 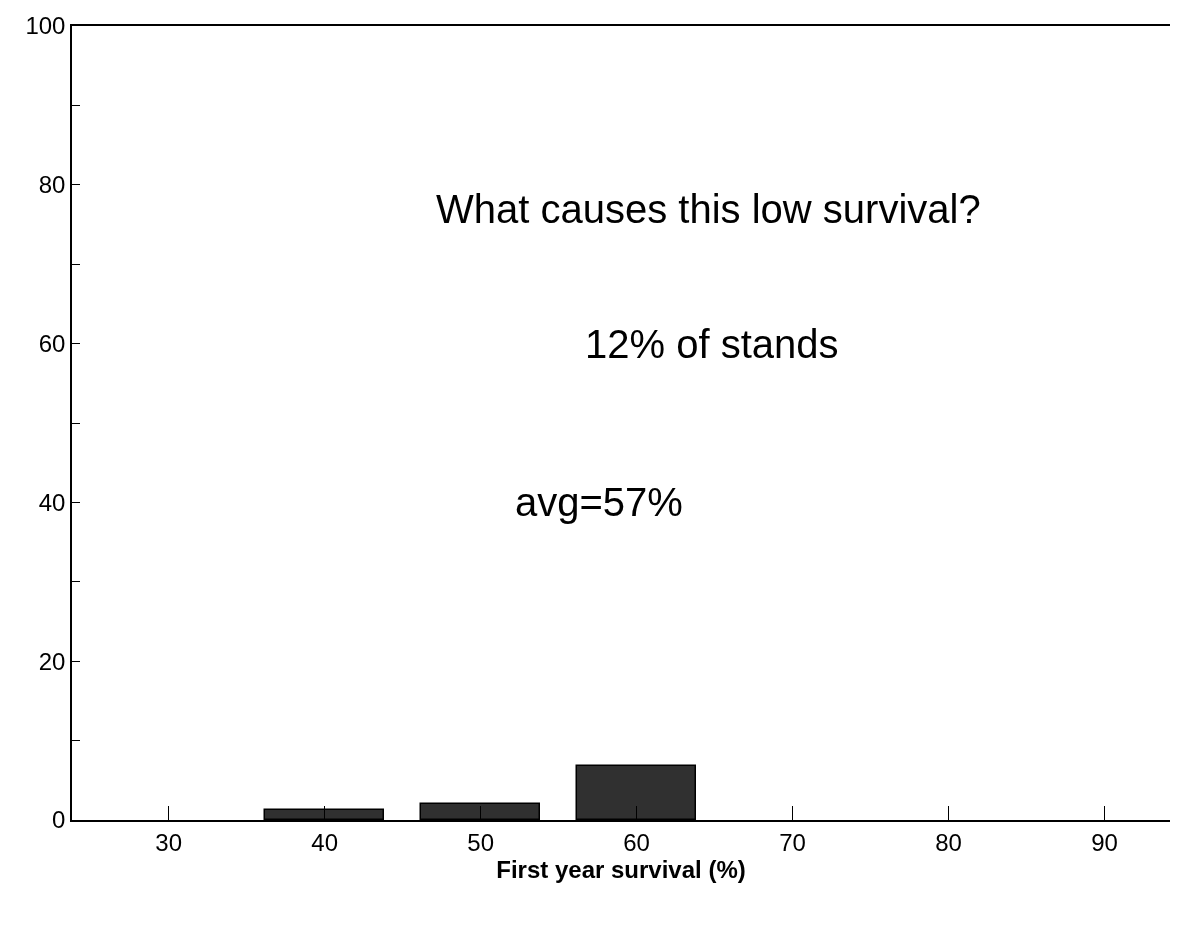 I want to click on x-tick-label: 90, so click(x=1104, y=842).